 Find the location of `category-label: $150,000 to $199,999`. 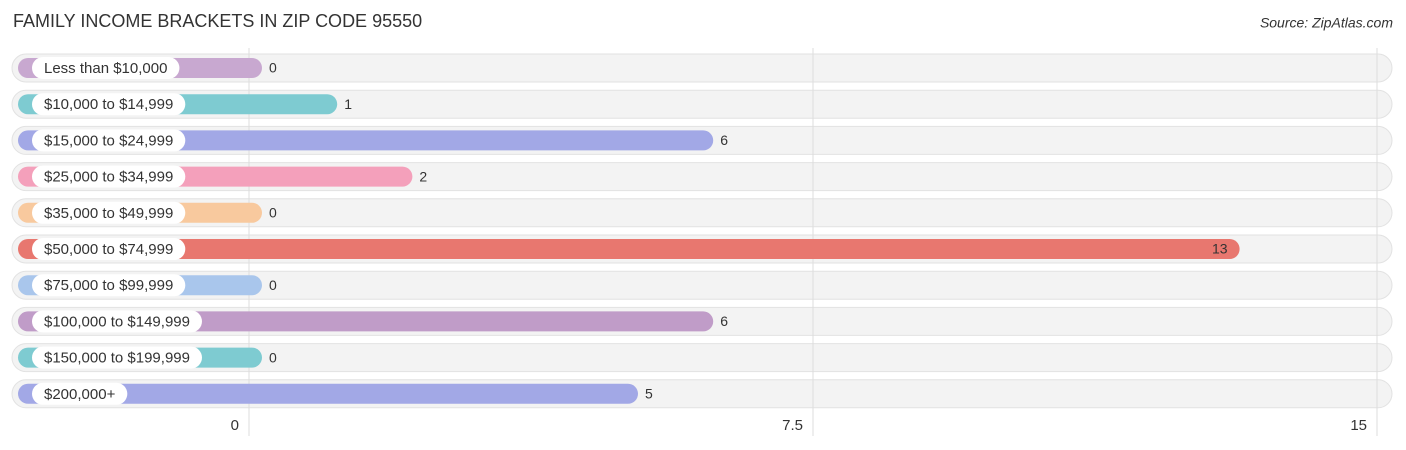

category-label: $150,000 to $199,999 is located at coordinates (117, 358).